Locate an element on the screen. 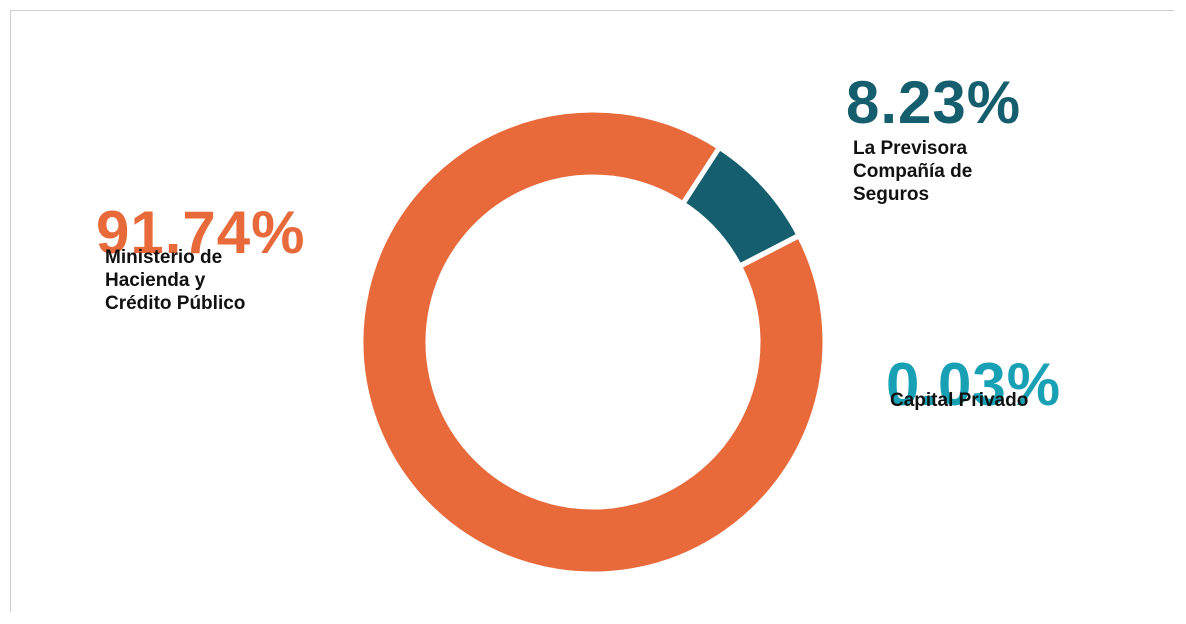 This screenshot has height=624, width=1186. category-label: Capital Privado is located at coordinates (959, 400).